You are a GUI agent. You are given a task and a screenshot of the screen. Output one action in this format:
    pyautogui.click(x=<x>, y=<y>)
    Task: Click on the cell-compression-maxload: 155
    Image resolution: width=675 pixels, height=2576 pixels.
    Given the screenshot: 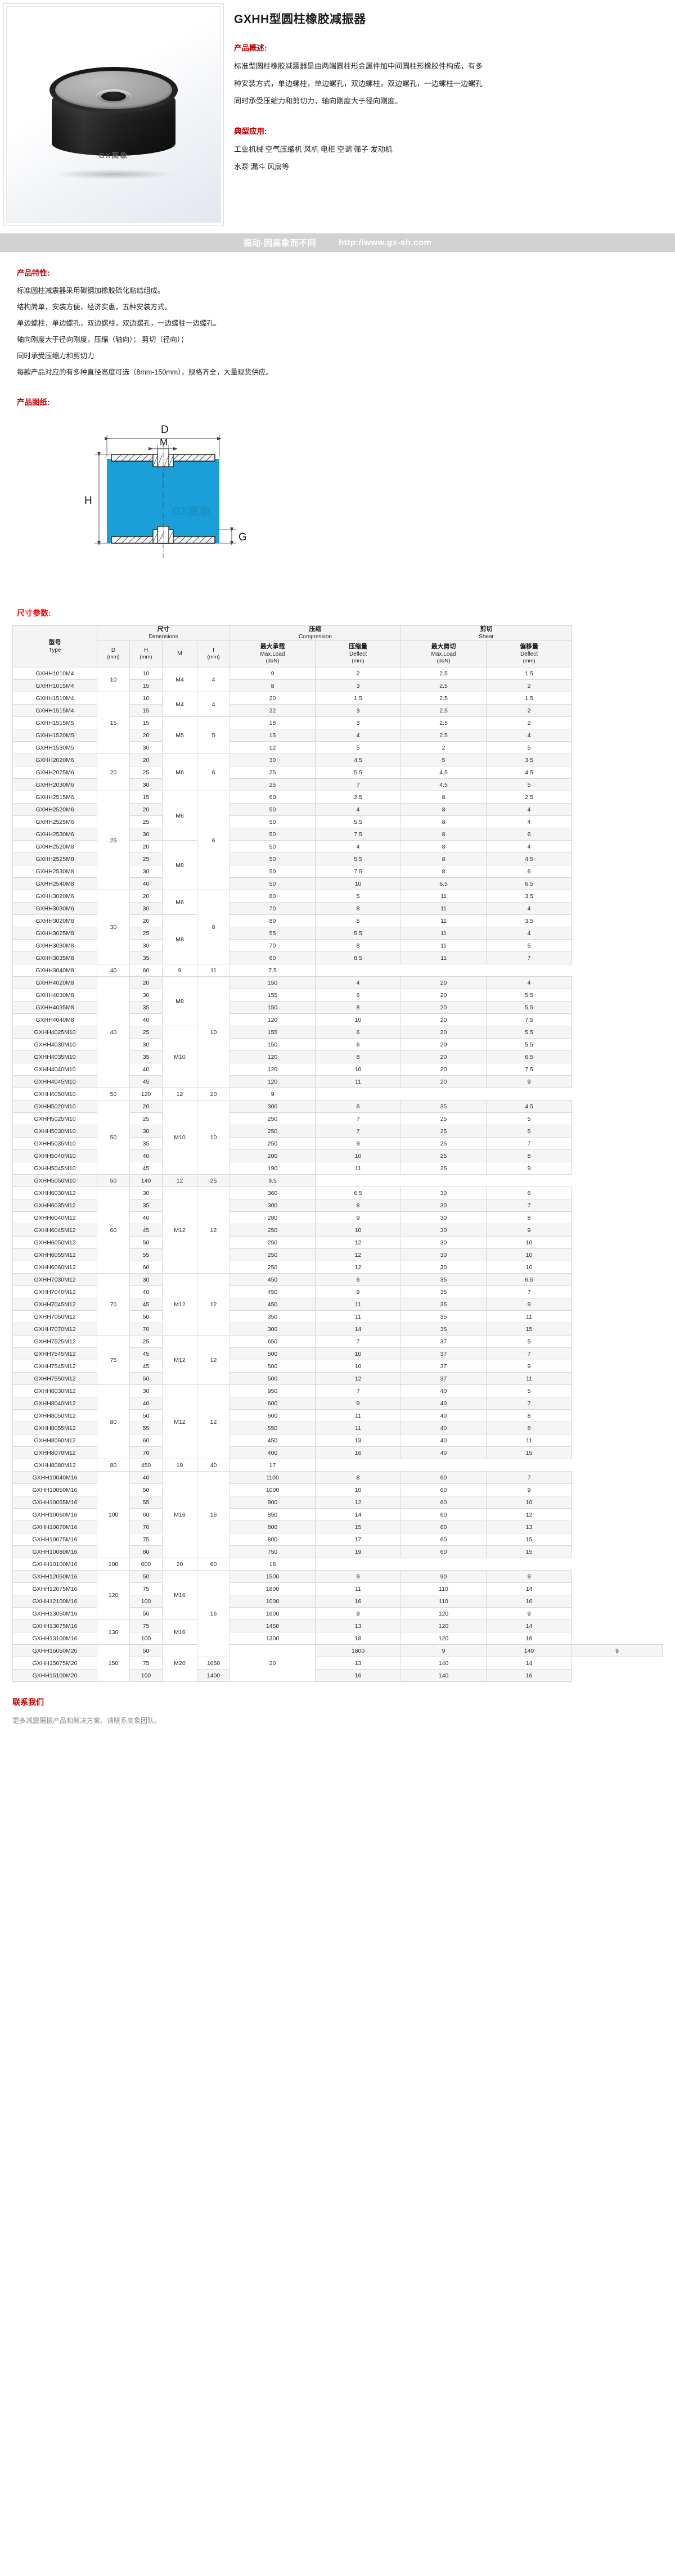 What is the action you would take?
    pyautogui.click(x=273, y=995)
    